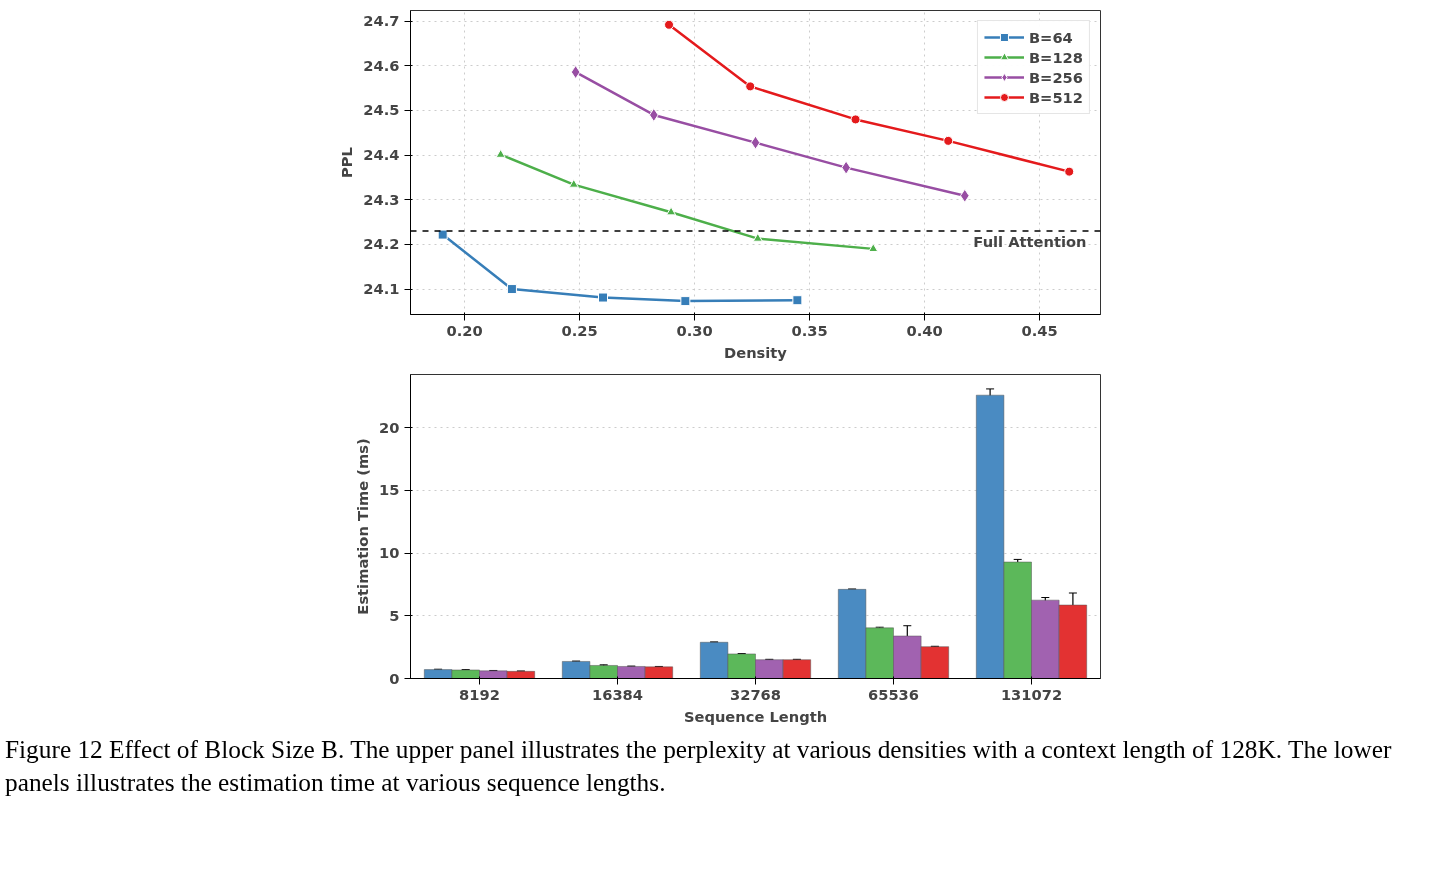 The height and width of the screenshot is (870, 1443). What do you see at coordinates (381, 21) in the screenshot?
I see `y-tick-label: 24.7` at bounding box center [381, 21].